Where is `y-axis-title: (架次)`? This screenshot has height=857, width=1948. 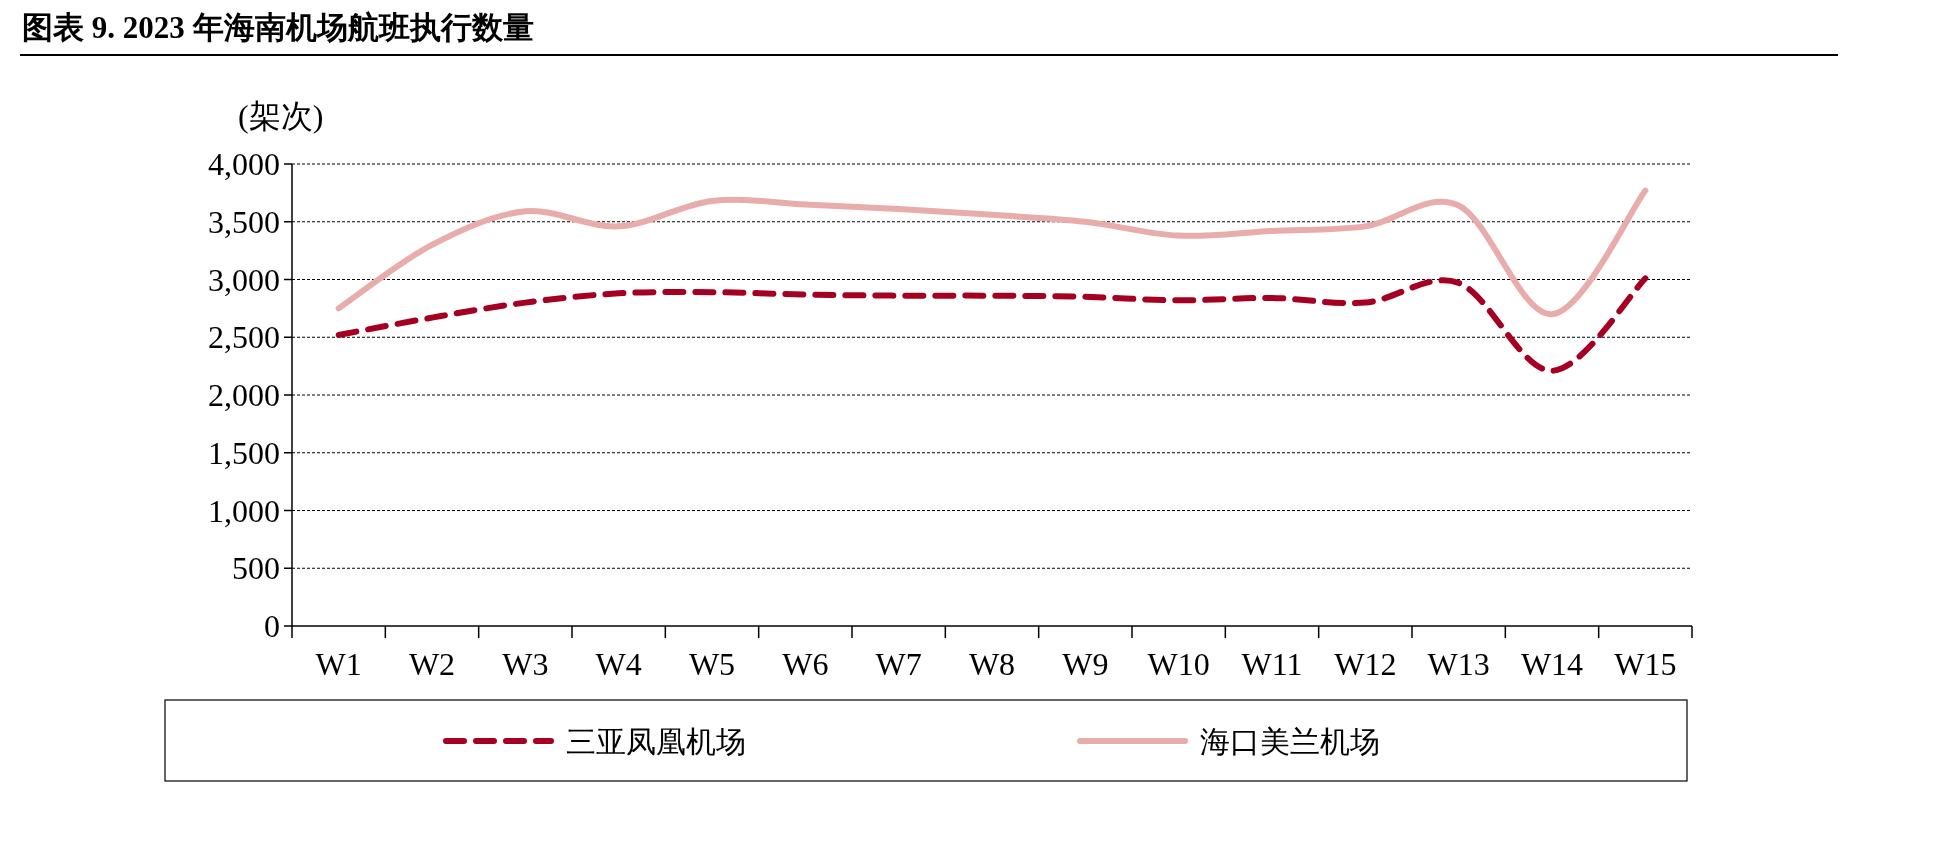
y-axis-title: (架次) is located at coordinates (281, 116).